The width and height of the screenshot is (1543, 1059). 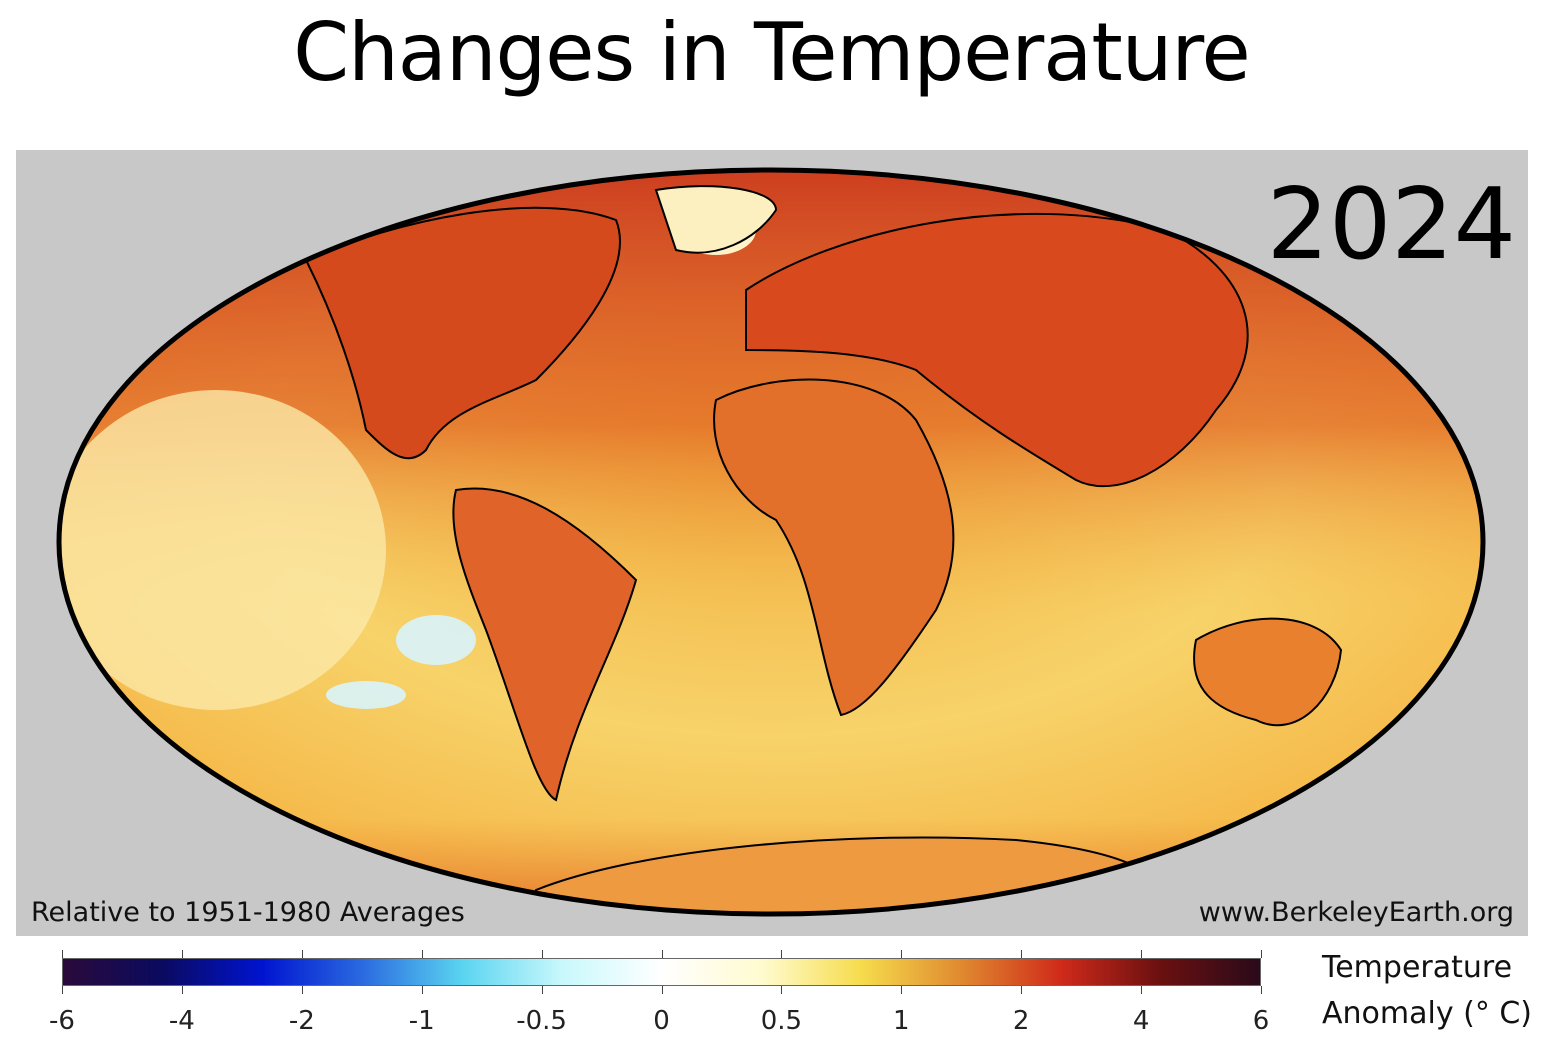 What do you see at coordinates (1021, 1021) in the screenshot?
I see `colorbar-tick-label: 2` at bounding box center [1021, 1021].